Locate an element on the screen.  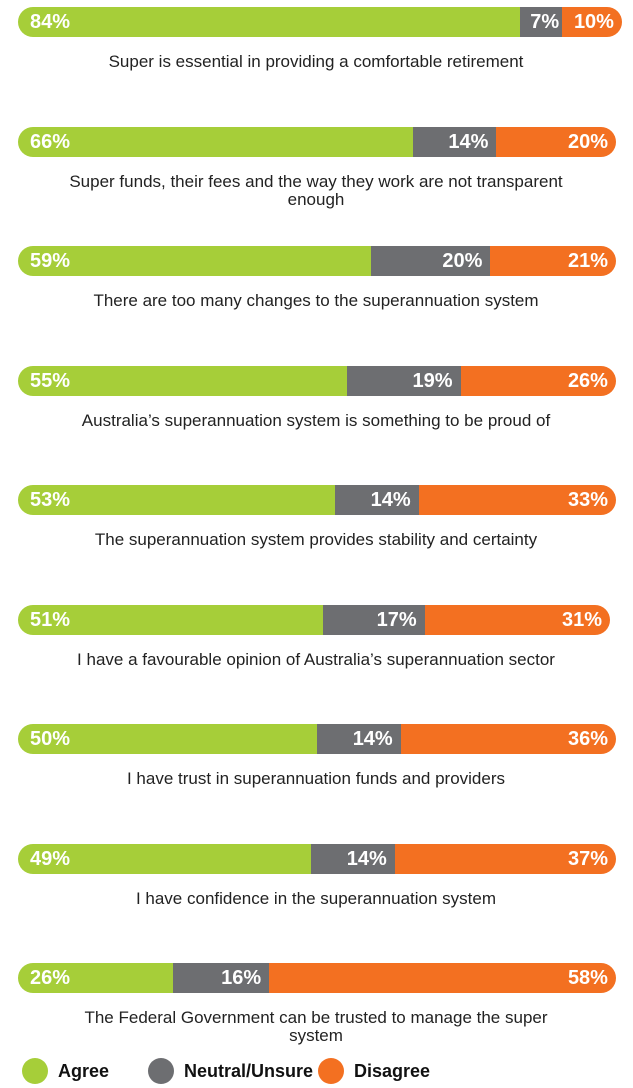
bar-segment: 33% is located at coordinates (517, 500).